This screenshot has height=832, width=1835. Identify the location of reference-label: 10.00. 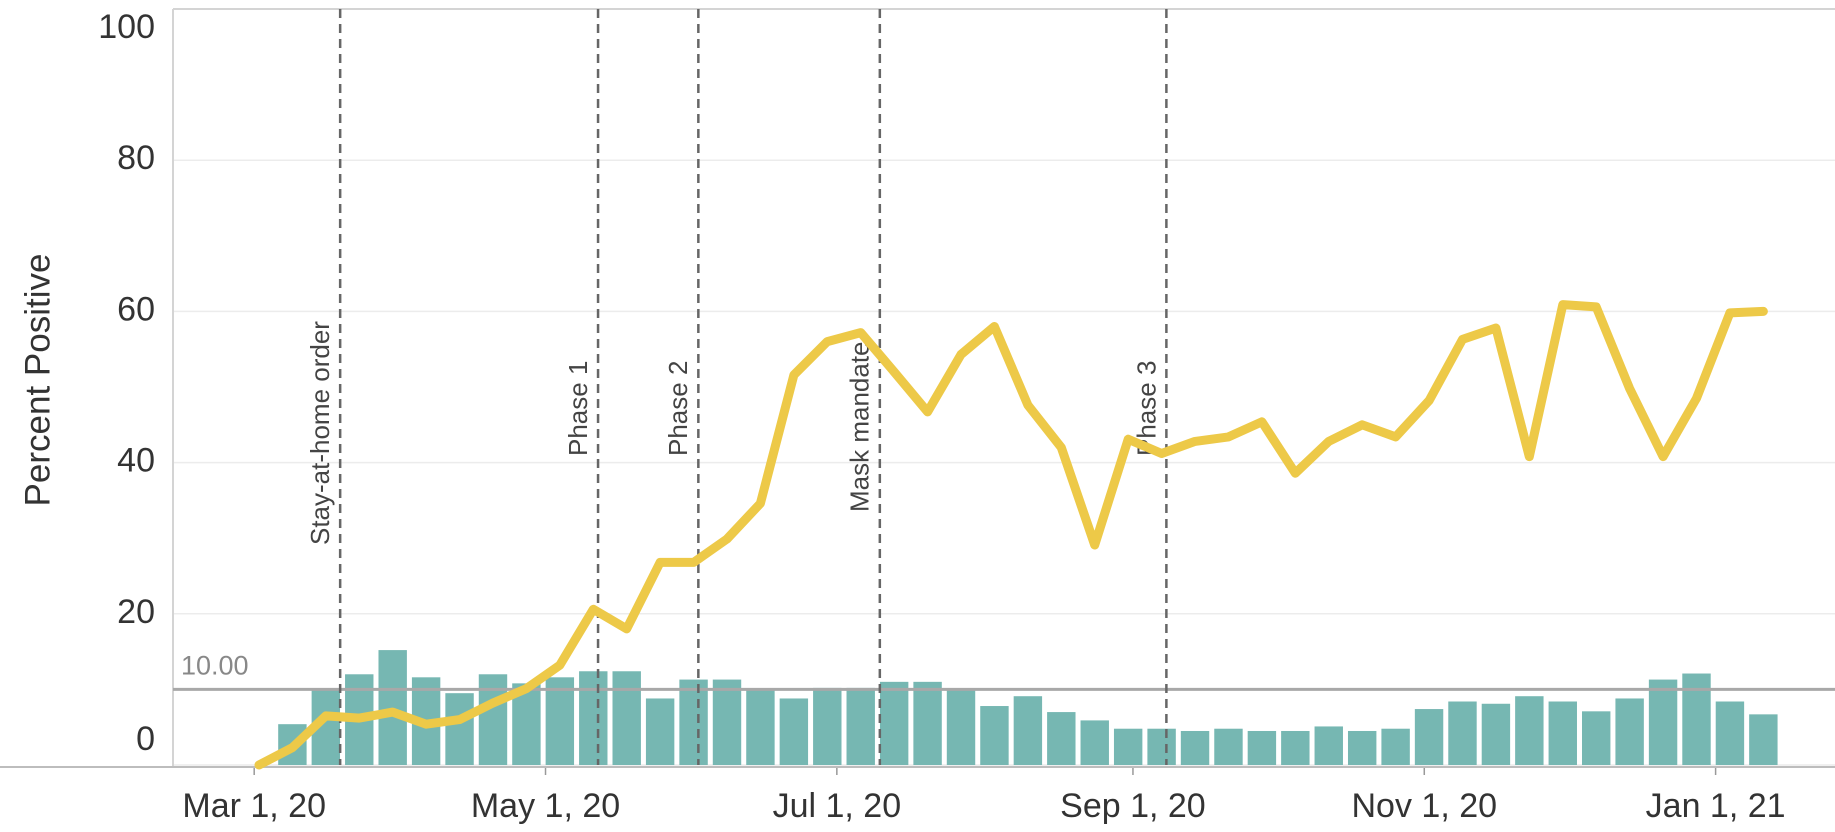
(215, 666).